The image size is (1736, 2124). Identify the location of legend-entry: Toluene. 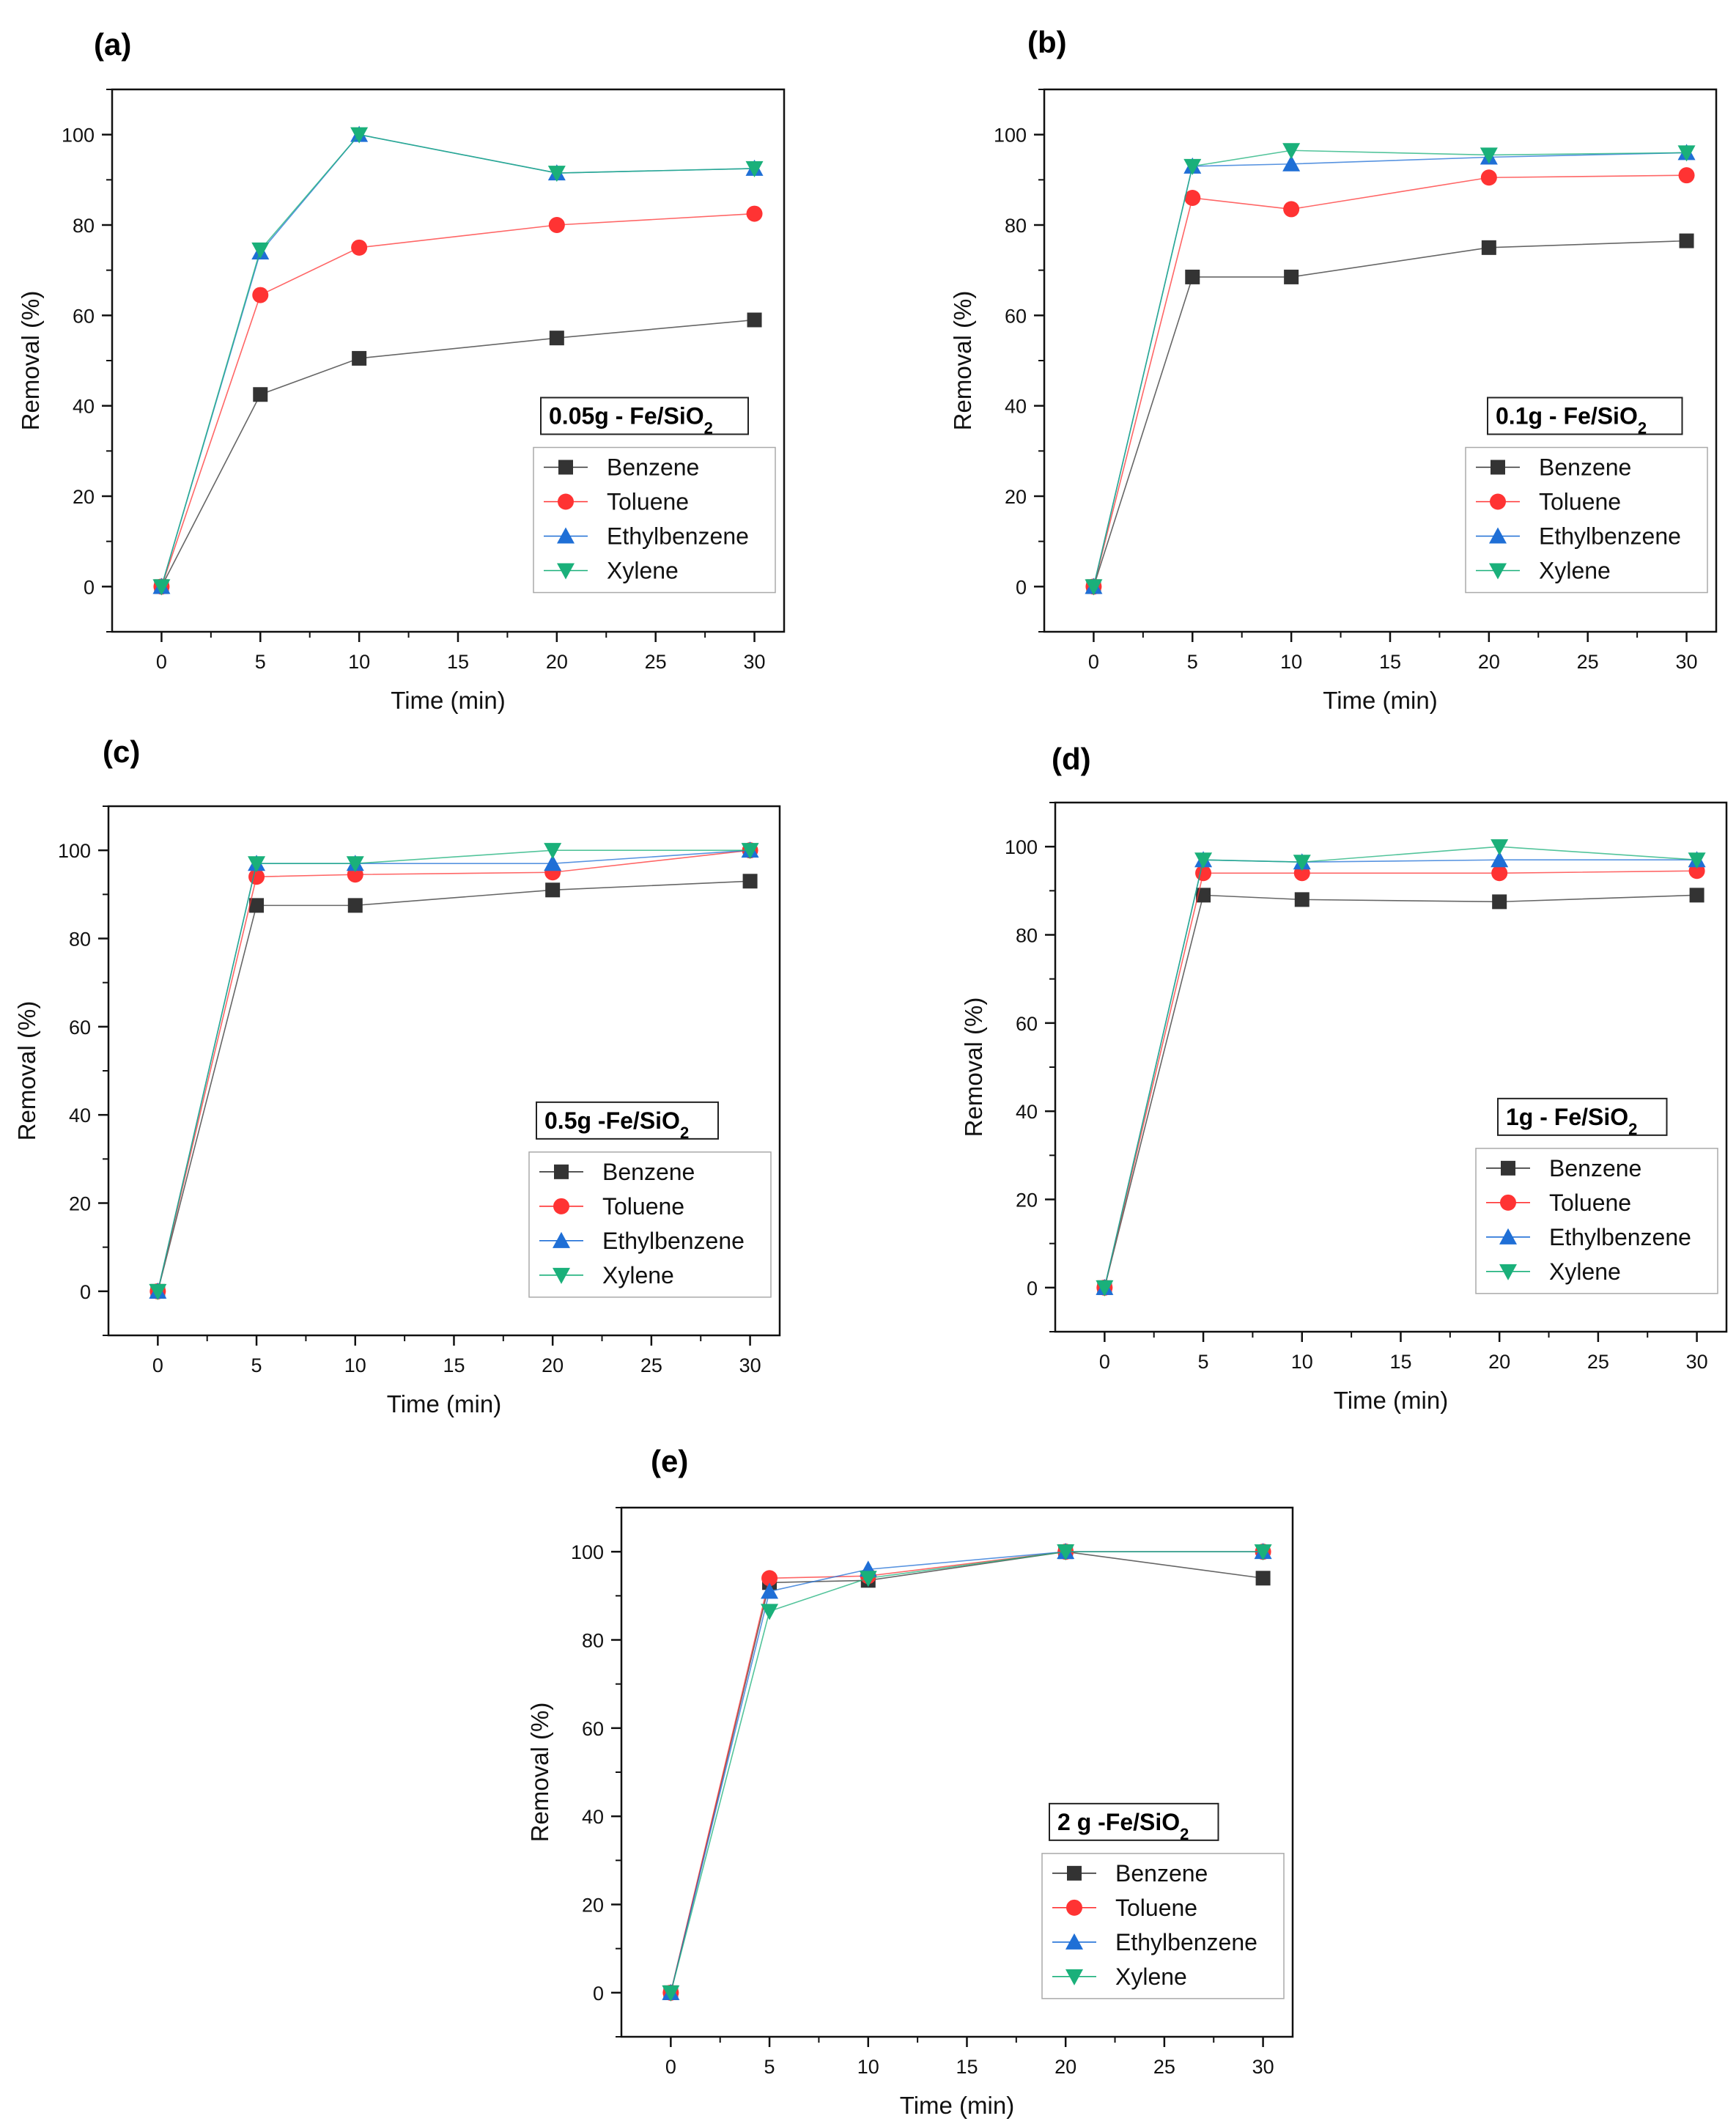
(1580, 502).